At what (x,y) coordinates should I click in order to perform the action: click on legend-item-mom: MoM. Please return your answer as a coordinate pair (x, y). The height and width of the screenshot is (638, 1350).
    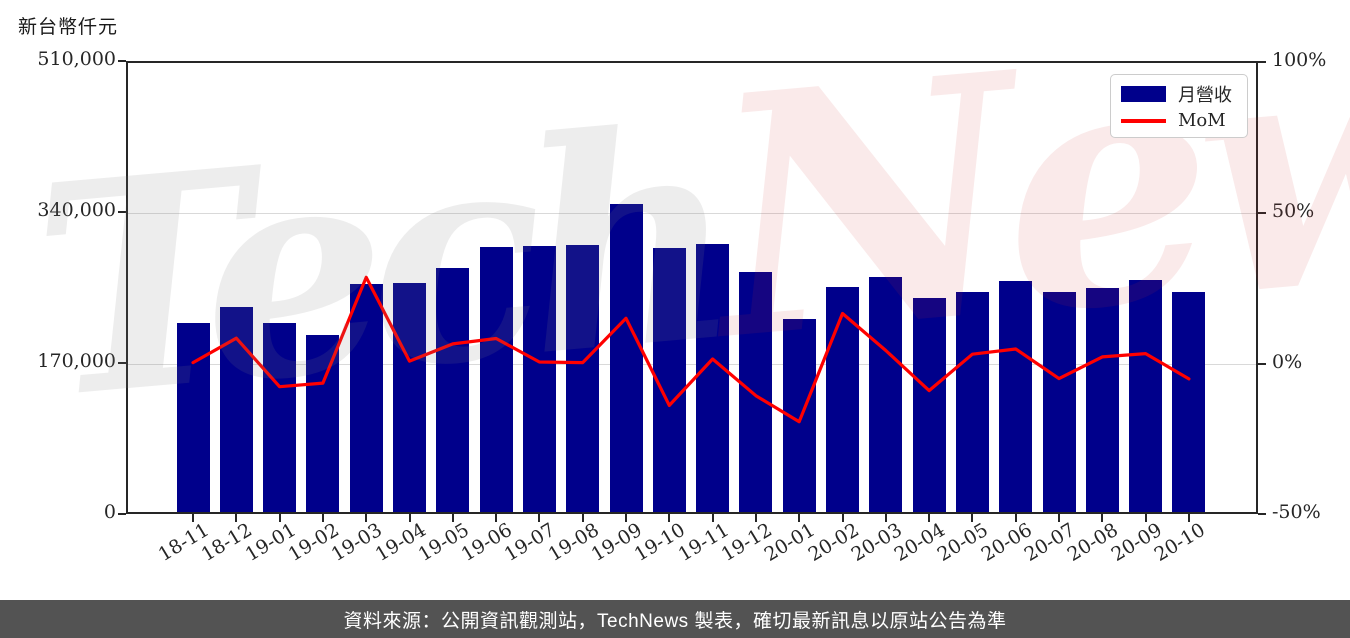
    Looking at the image, I should click on (1179, 120).